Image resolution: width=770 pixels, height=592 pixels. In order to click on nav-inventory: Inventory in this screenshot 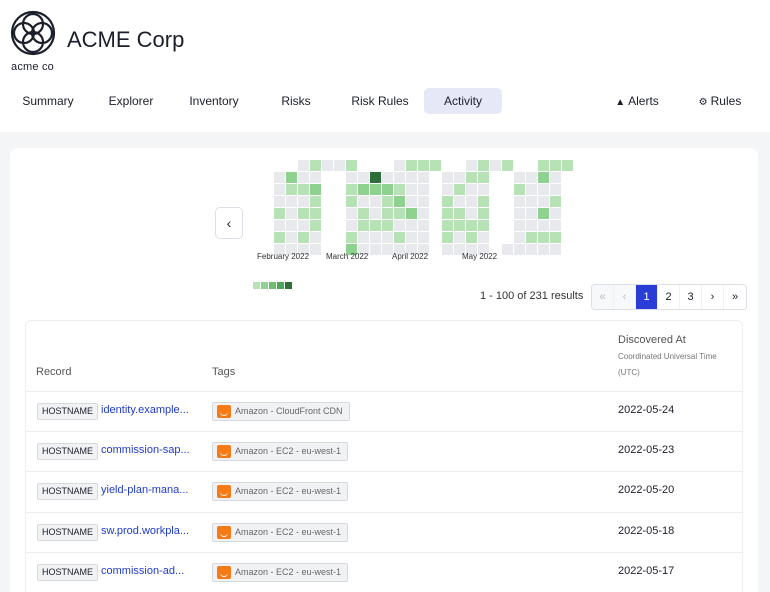, I will do `click(214, 101)`.